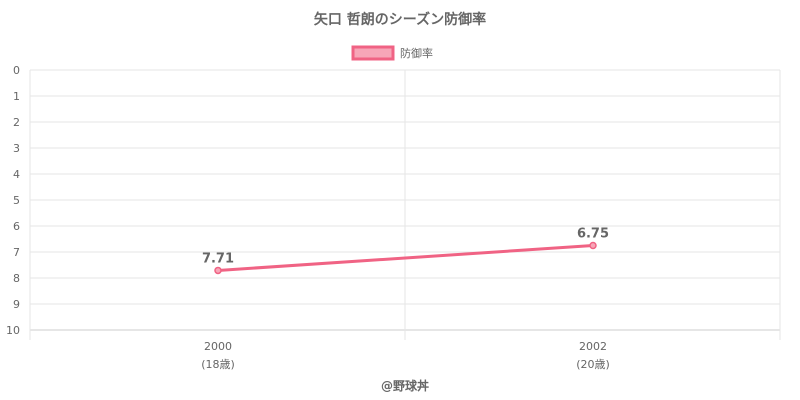 This screenshot has height=400, width=800. I want to click on data-label: 6.75, so click(593, 234).